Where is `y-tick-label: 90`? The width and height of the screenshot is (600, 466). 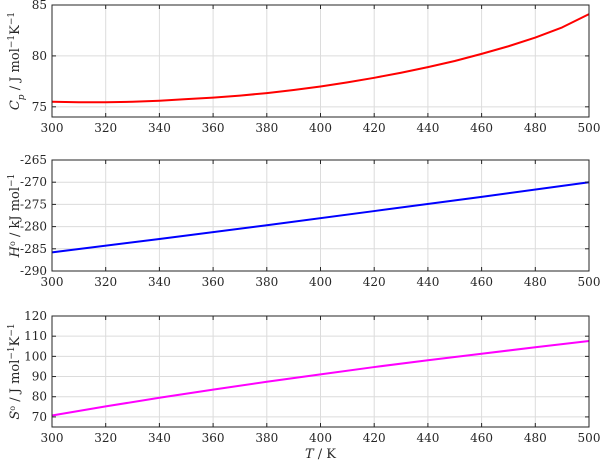 y-tick-label: 90 is located at coordinates (39, 377).